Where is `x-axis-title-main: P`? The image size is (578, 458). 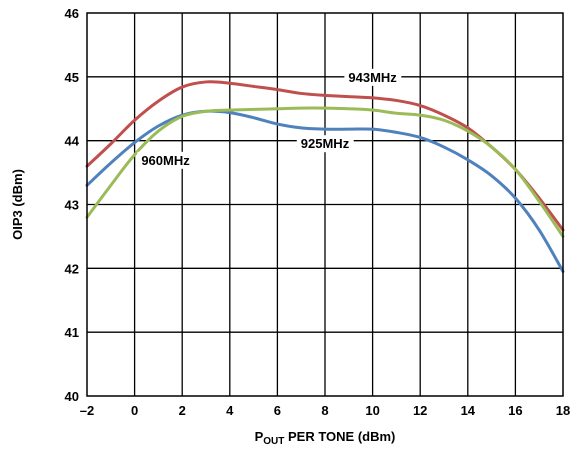
x-axis-title-main: P is located at coordinates (259, 436).